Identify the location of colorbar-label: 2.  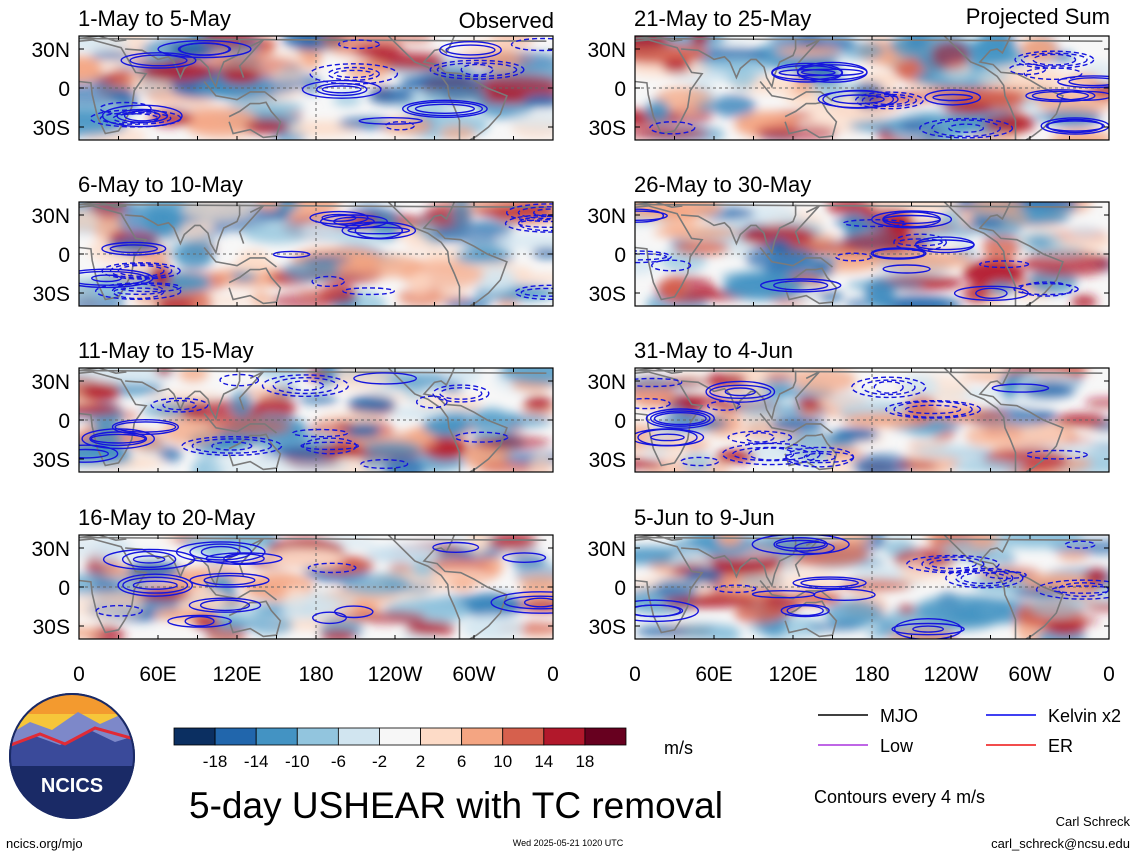
(420, 761).